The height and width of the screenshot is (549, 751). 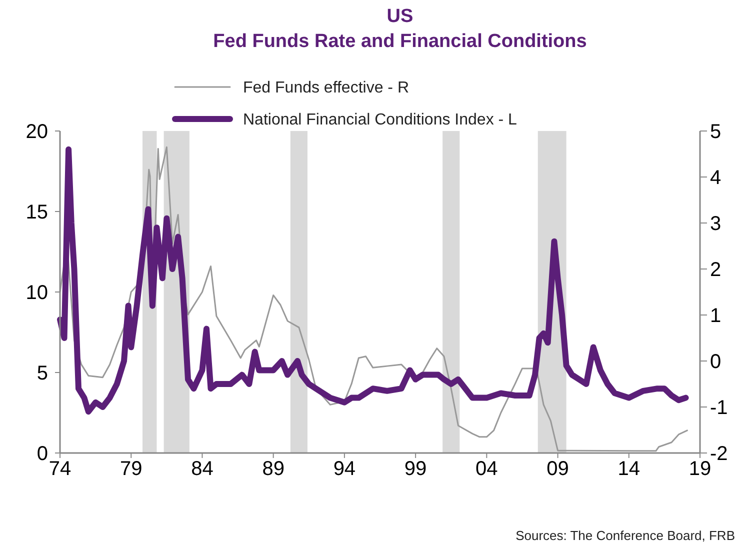 What do you see at coordinates (326, 88) in the screenshot?
I see `legend-label: Fed Funds effective - R` at bounding box center [326, 88].